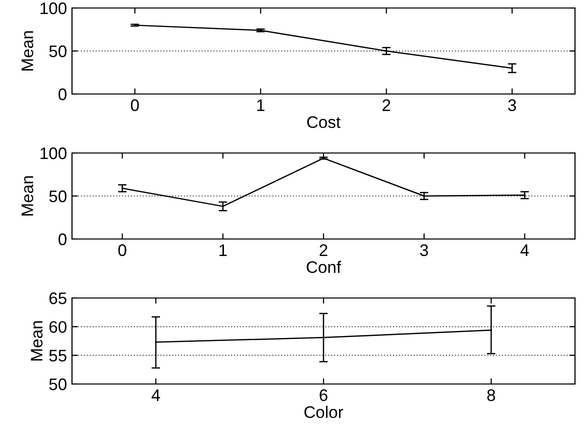 Image resolution: width=584 pixels, height=435 pixels. What do you see at coordinates (57, 298) in the screenshot?
I see `y-tick-label: 65` at bounding box center [57, 298].